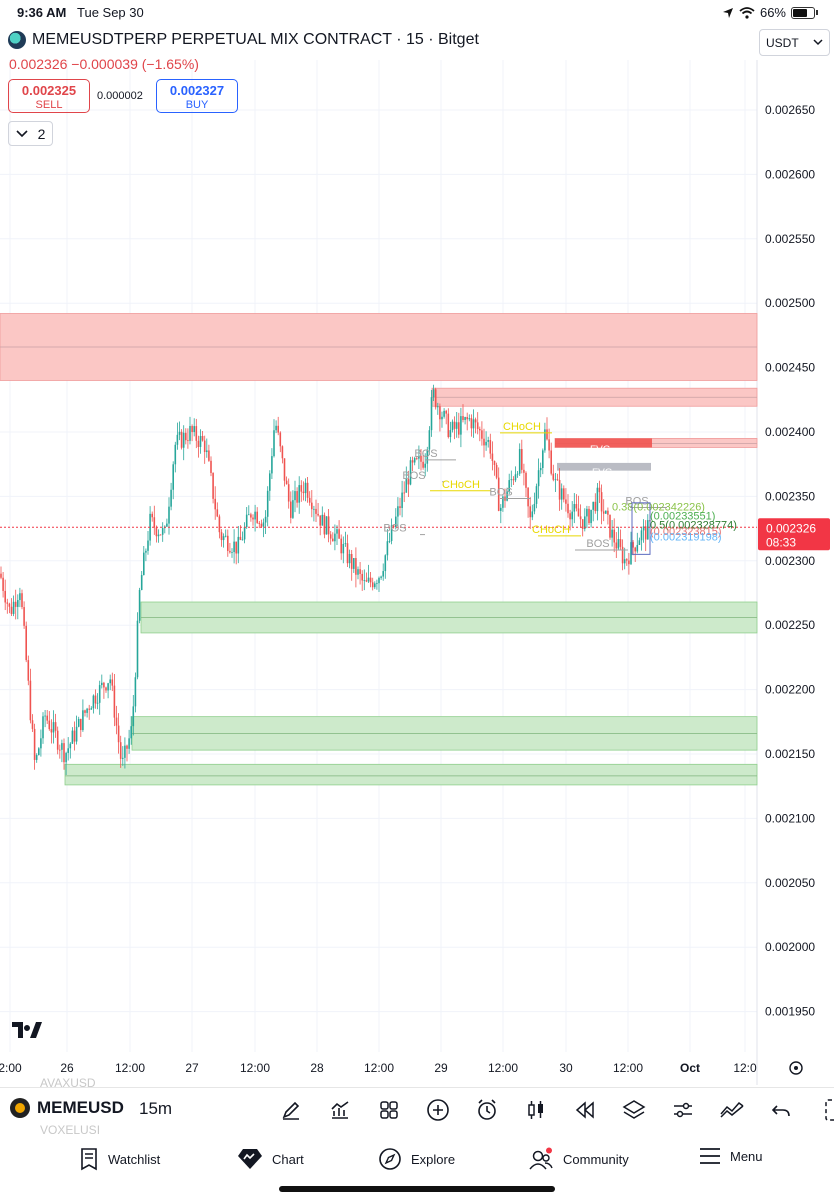 The height and width of the screenshot is (1200, 834). I want to click on add-icon, so click(437, 1110).